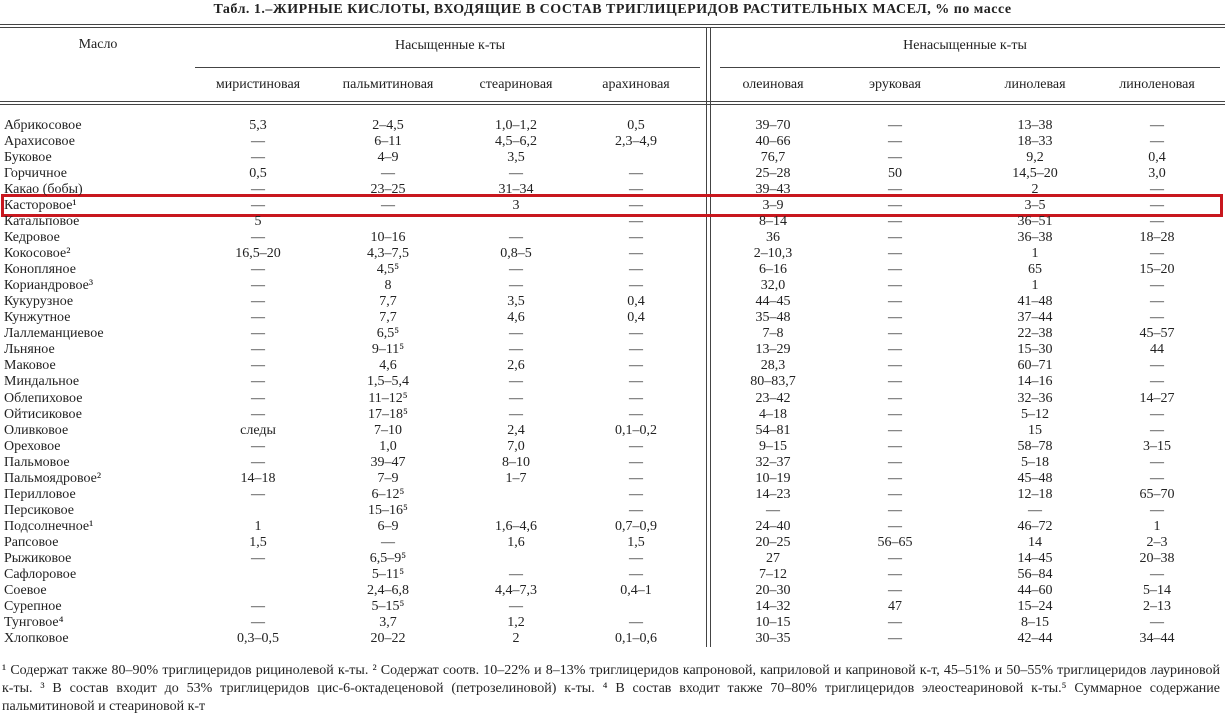 This screenshot has height=725, width=1225. I want to click on cell: 1,2, so click(516, 622).